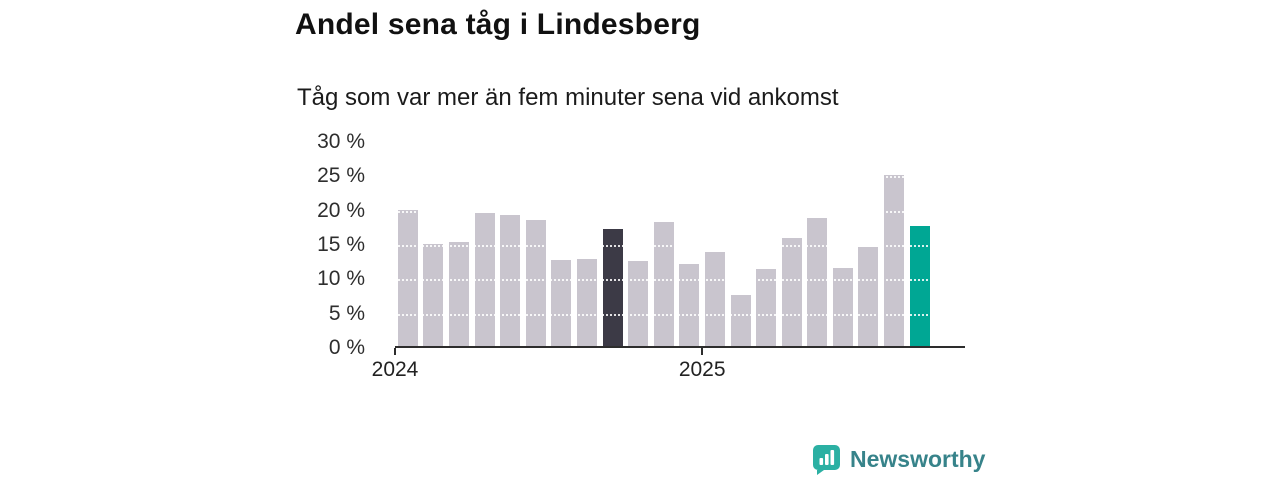  Describe the element at coordinates (341, 279) in the screenshot. I see `y-axis-tick-label: 10 %` at that location.